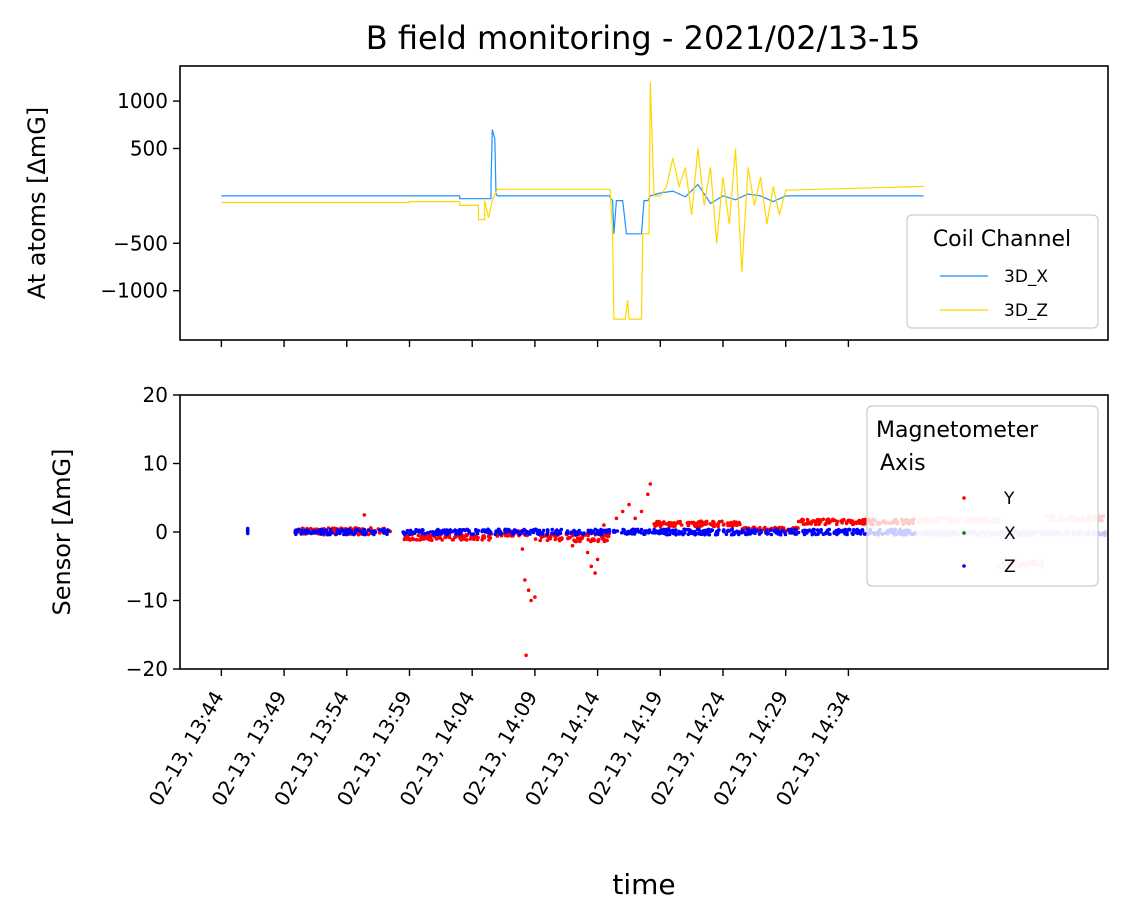 This screenshot has height=922, width=1132. Describe the element at coordinates (161, 532) in the screenshot. I see `y-tick-label: 0` at that location.